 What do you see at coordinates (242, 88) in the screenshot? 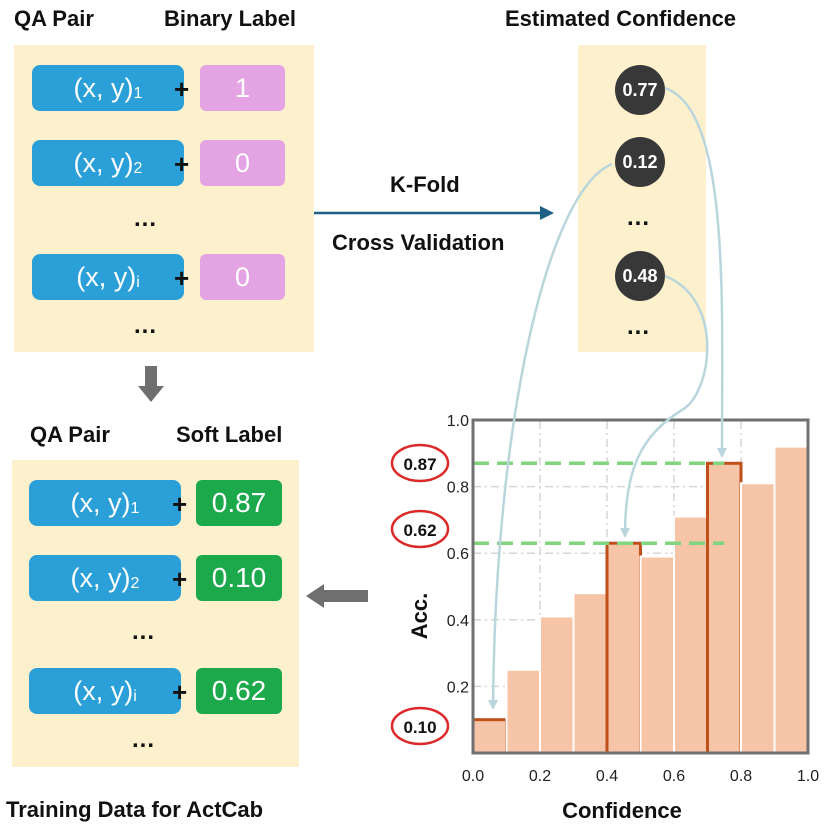
I see `binary-label-chip: 1` at bounding box center [242, 88].